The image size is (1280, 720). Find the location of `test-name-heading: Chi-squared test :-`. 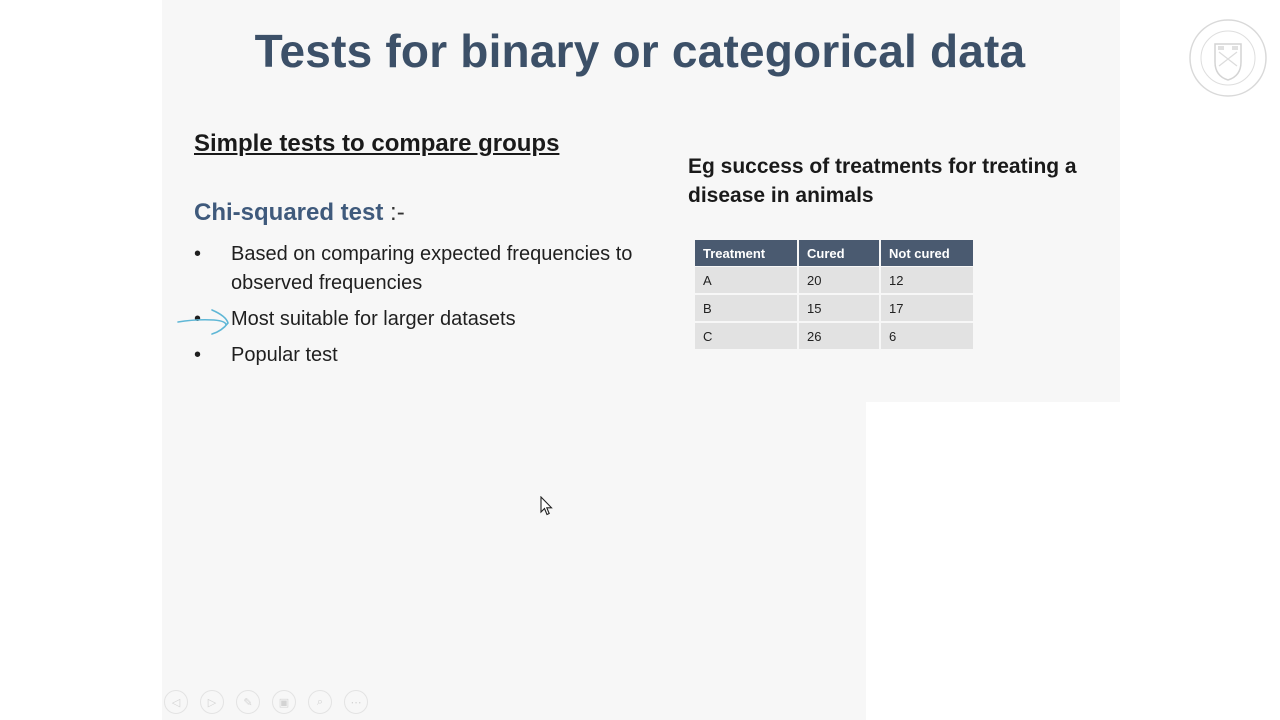

test-name-heading: Chi-squared test :- is located at coordinates (299, 213).